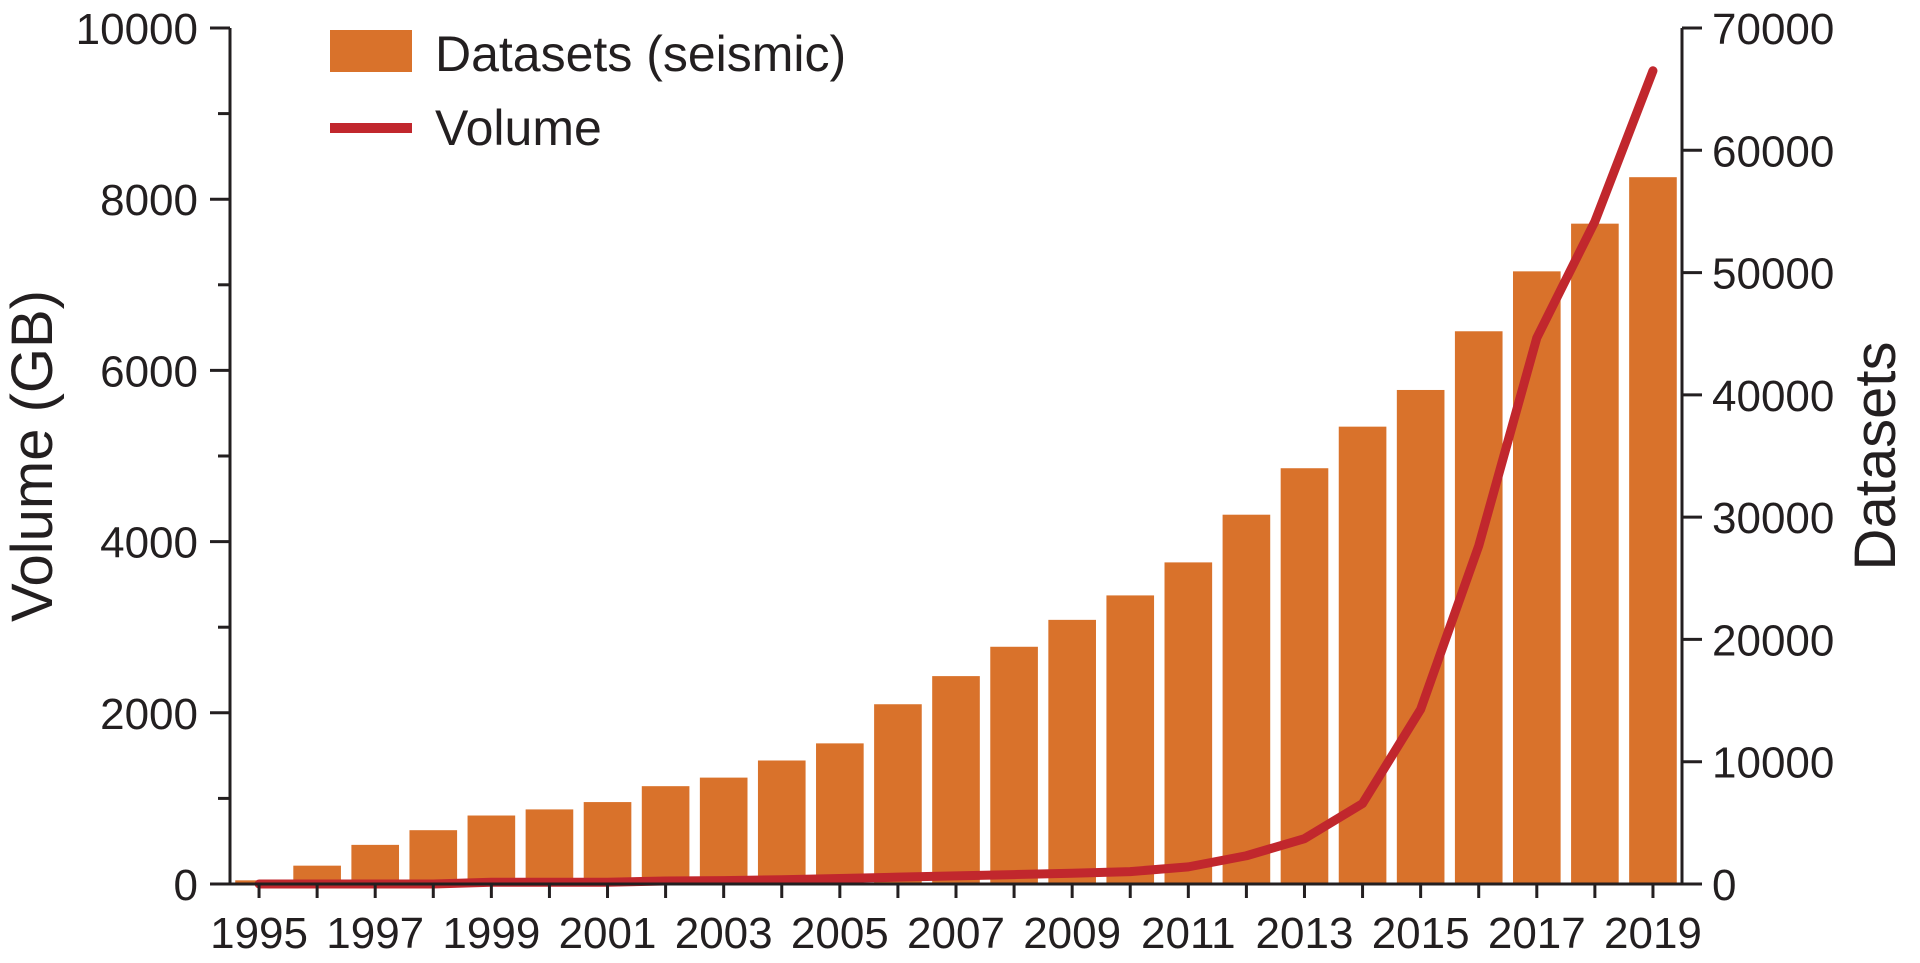 The image size is (1920, 963). Describe the element at coordinates (1773, 29) in the screenshot. I see `y-right-tick-label: 70000` at that location.